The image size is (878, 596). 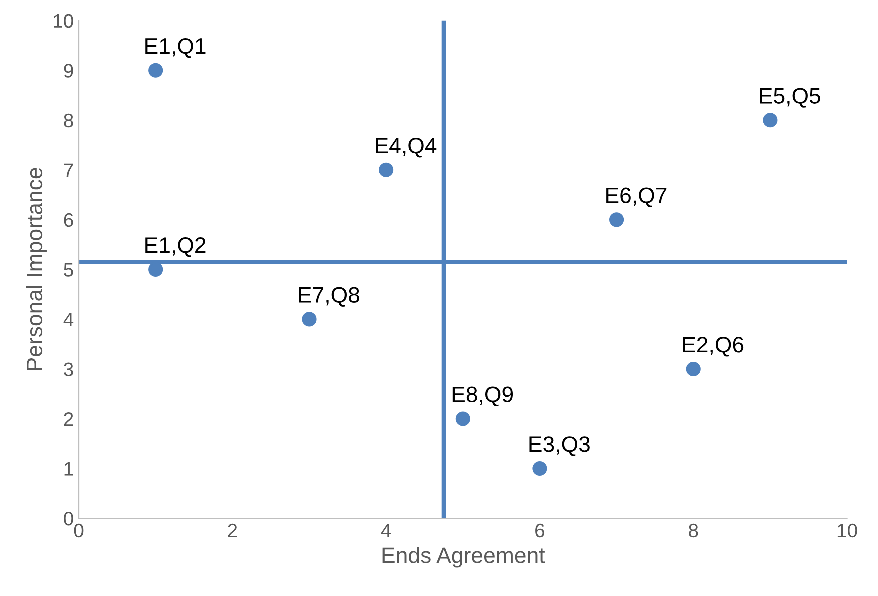 What do you see at coordinates (540, 531) in the screenshot?
I see `x-tick-label: 6` at bounding box center [540, 531].